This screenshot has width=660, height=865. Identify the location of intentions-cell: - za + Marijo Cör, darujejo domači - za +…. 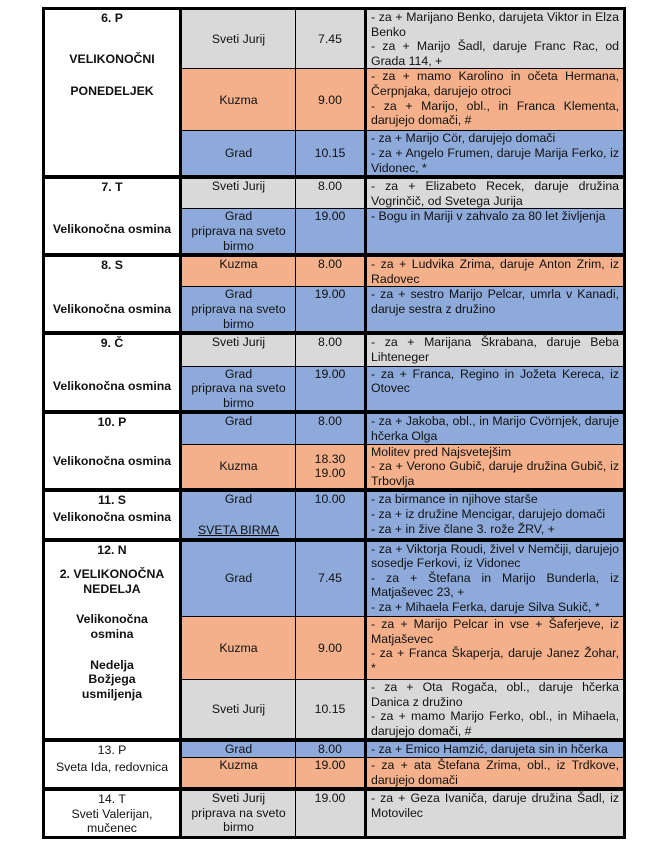
(495, 154).